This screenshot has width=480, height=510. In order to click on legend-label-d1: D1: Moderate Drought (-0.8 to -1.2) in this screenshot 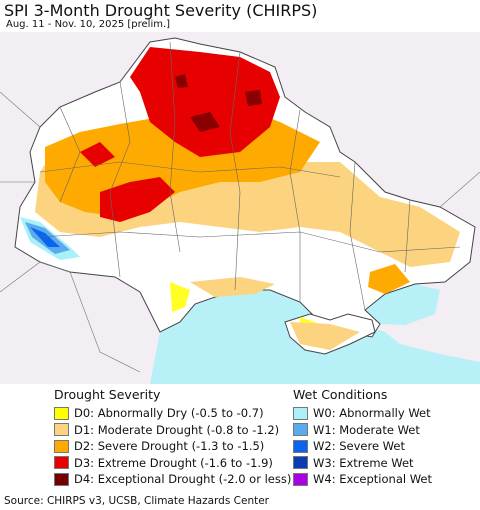, I will do `click(177, 429)`.